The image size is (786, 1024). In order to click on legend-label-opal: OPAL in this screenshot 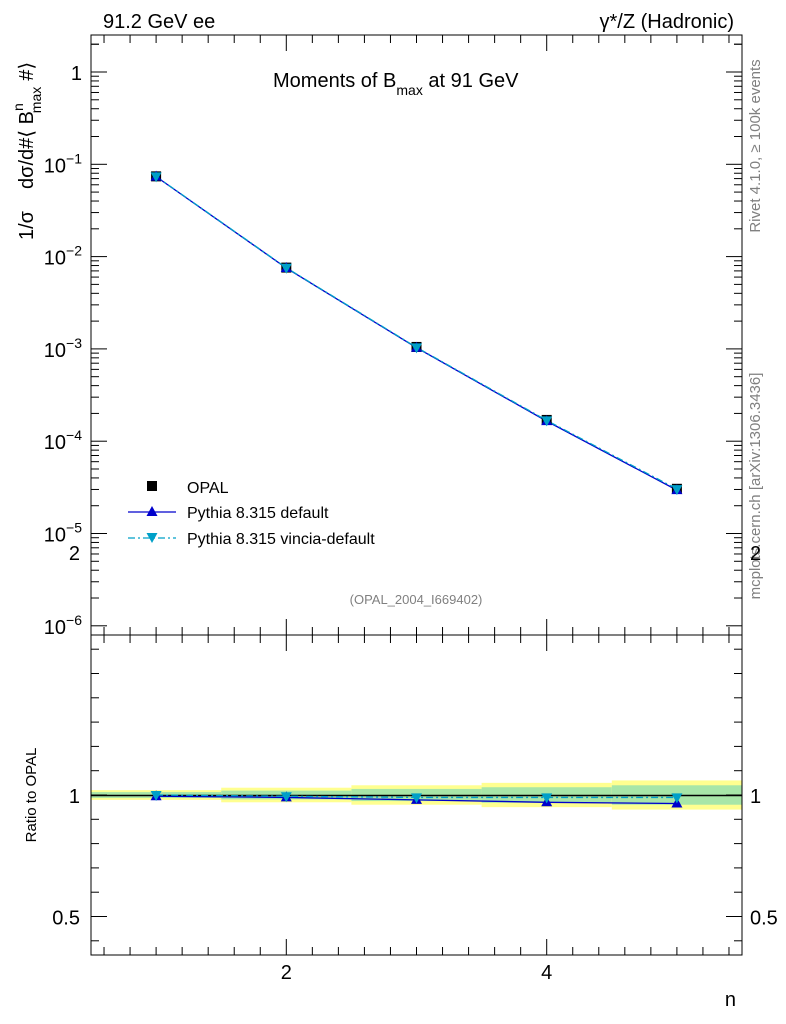, I will do `click(208, 488)`.